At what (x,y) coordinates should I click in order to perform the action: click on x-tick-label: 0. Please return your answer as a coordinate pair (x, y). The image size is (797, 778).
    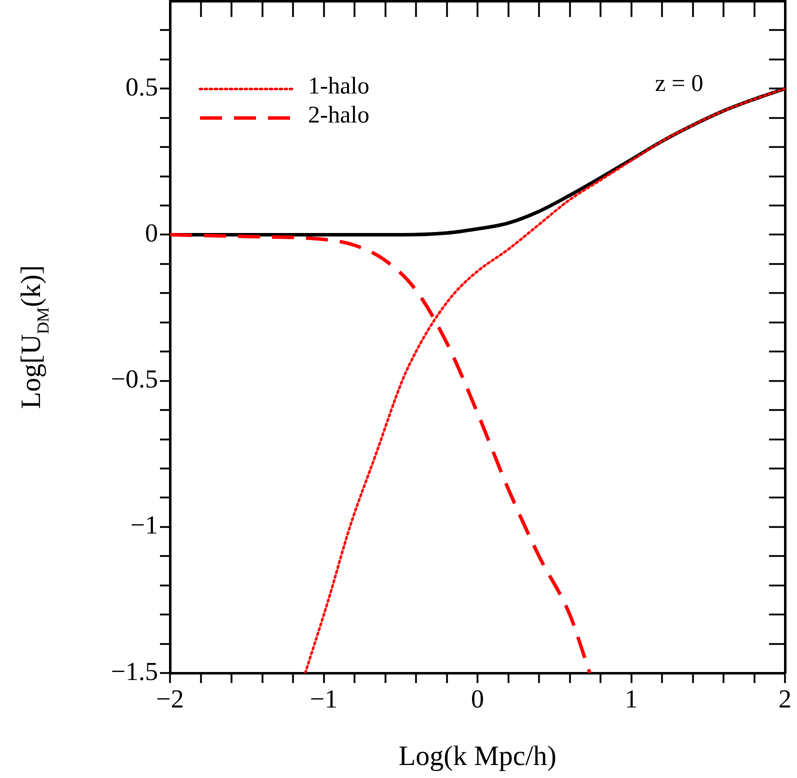
    Looking at the image, I should click on (477, 699).